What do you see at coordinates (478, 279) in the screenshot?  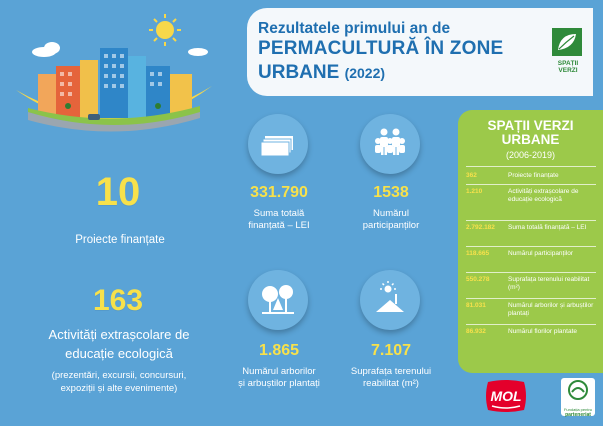 I see `panel-row-value: 550.278` at bounding box center [478, 279].